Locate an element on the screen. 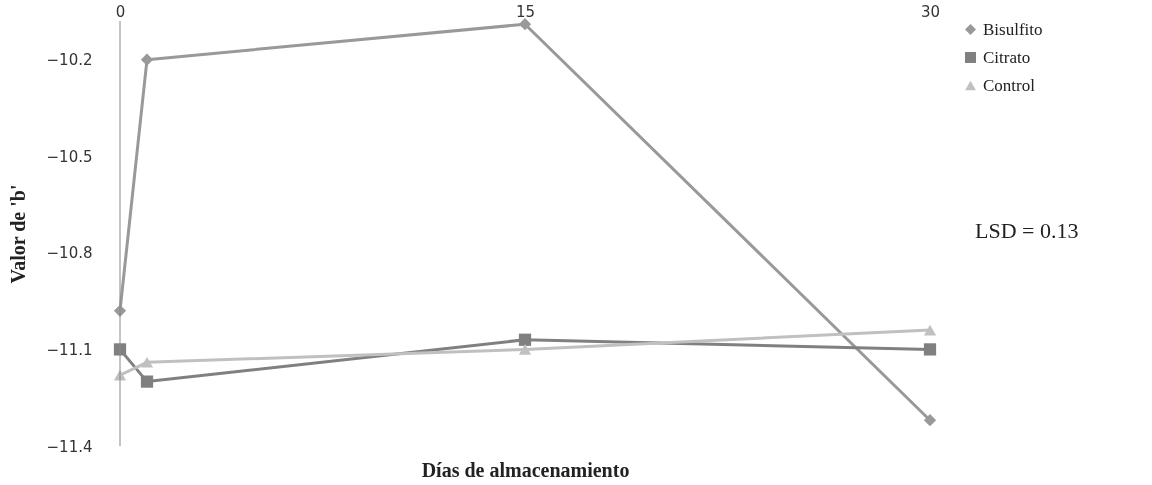  y-axis-title: Valor de 'b' is located at coordinates (17, 234).